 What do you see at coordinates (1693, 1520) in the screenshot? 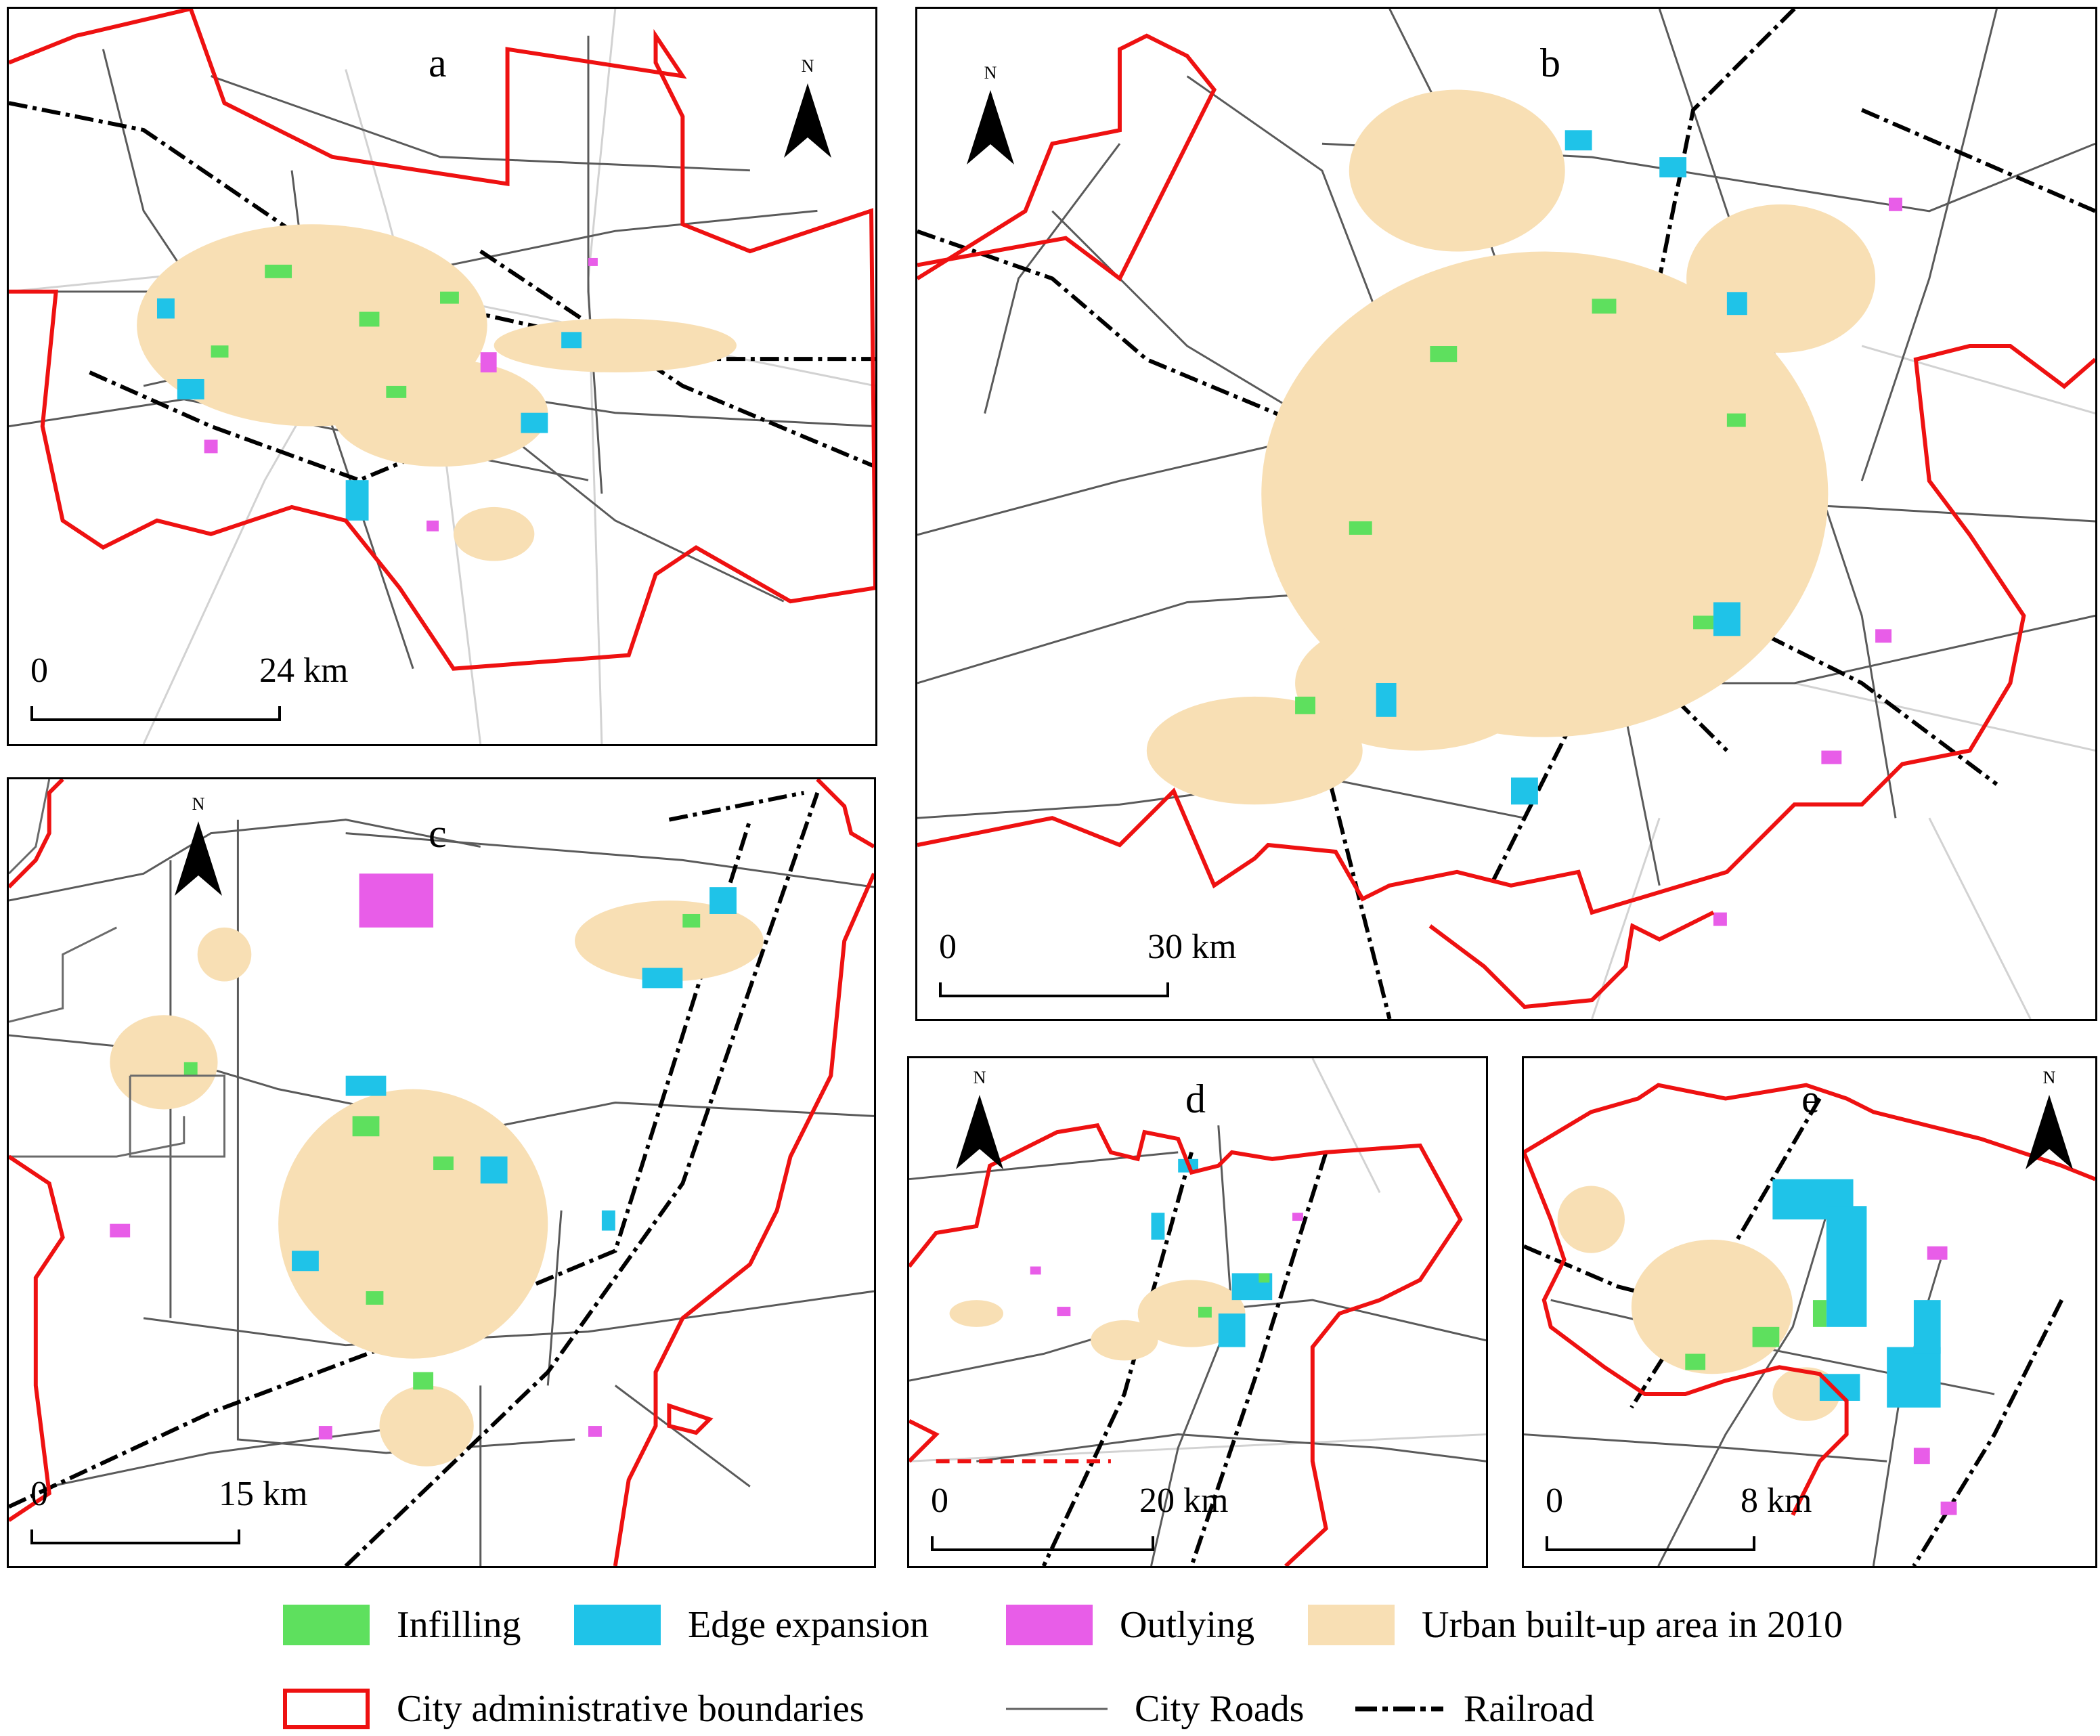
I see `scale-bar-e: 0 8 km` at bounding box center [1693, 1520].